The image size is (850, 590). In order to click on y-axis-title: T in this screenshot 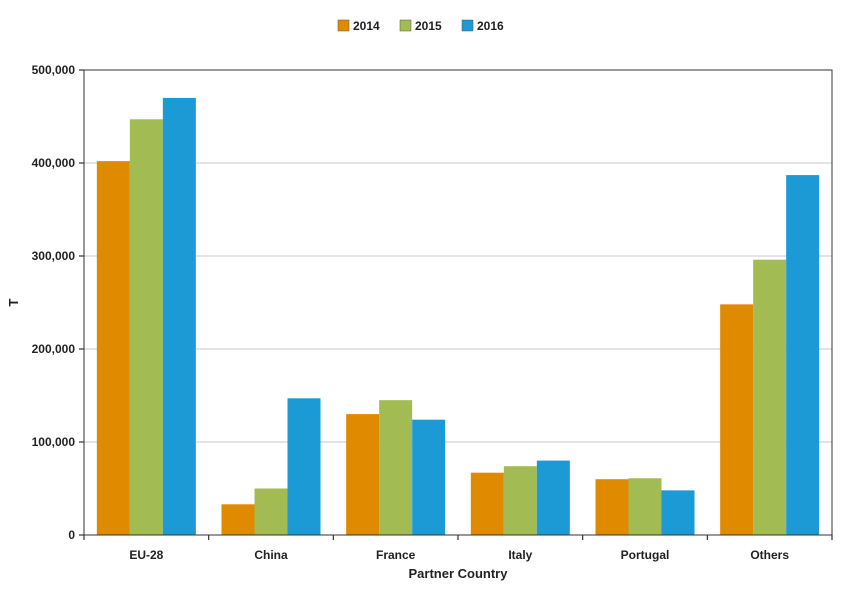, I will do `click(13, 302)`.